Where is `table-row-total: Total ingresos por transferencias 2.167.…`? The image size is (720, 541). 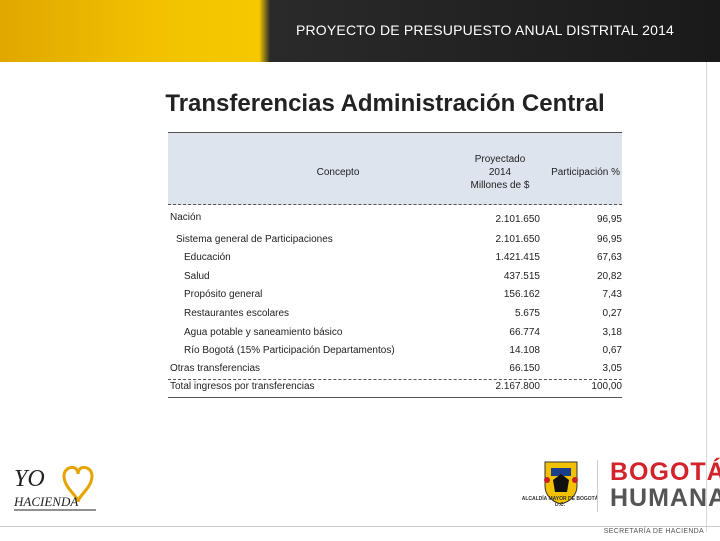 table-row-total: Total ingresos por transferencias 2.167.… is located at coordinates (395, 389).